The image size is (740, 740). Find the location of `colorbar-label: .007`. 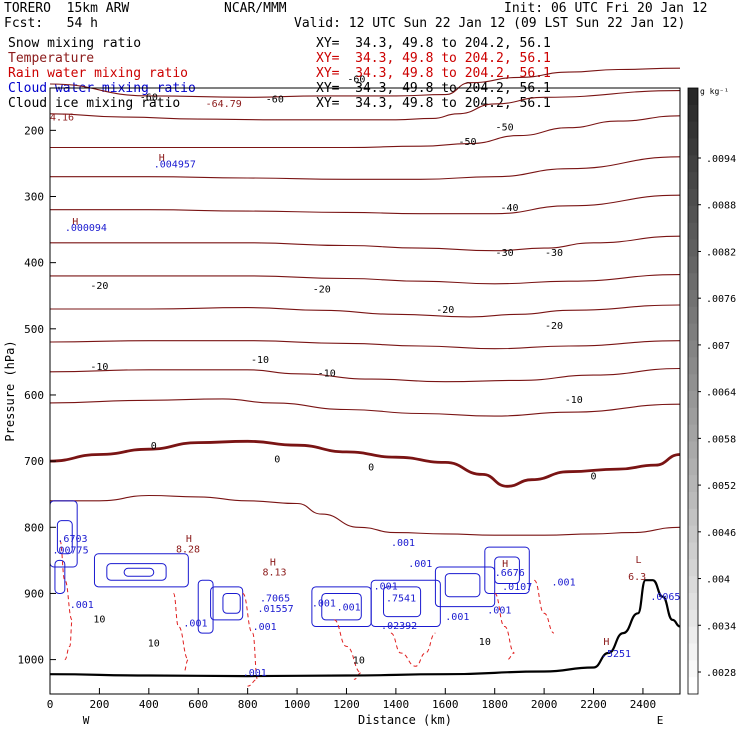

colorbar-label: .007 is located at coordinates (718, 346).